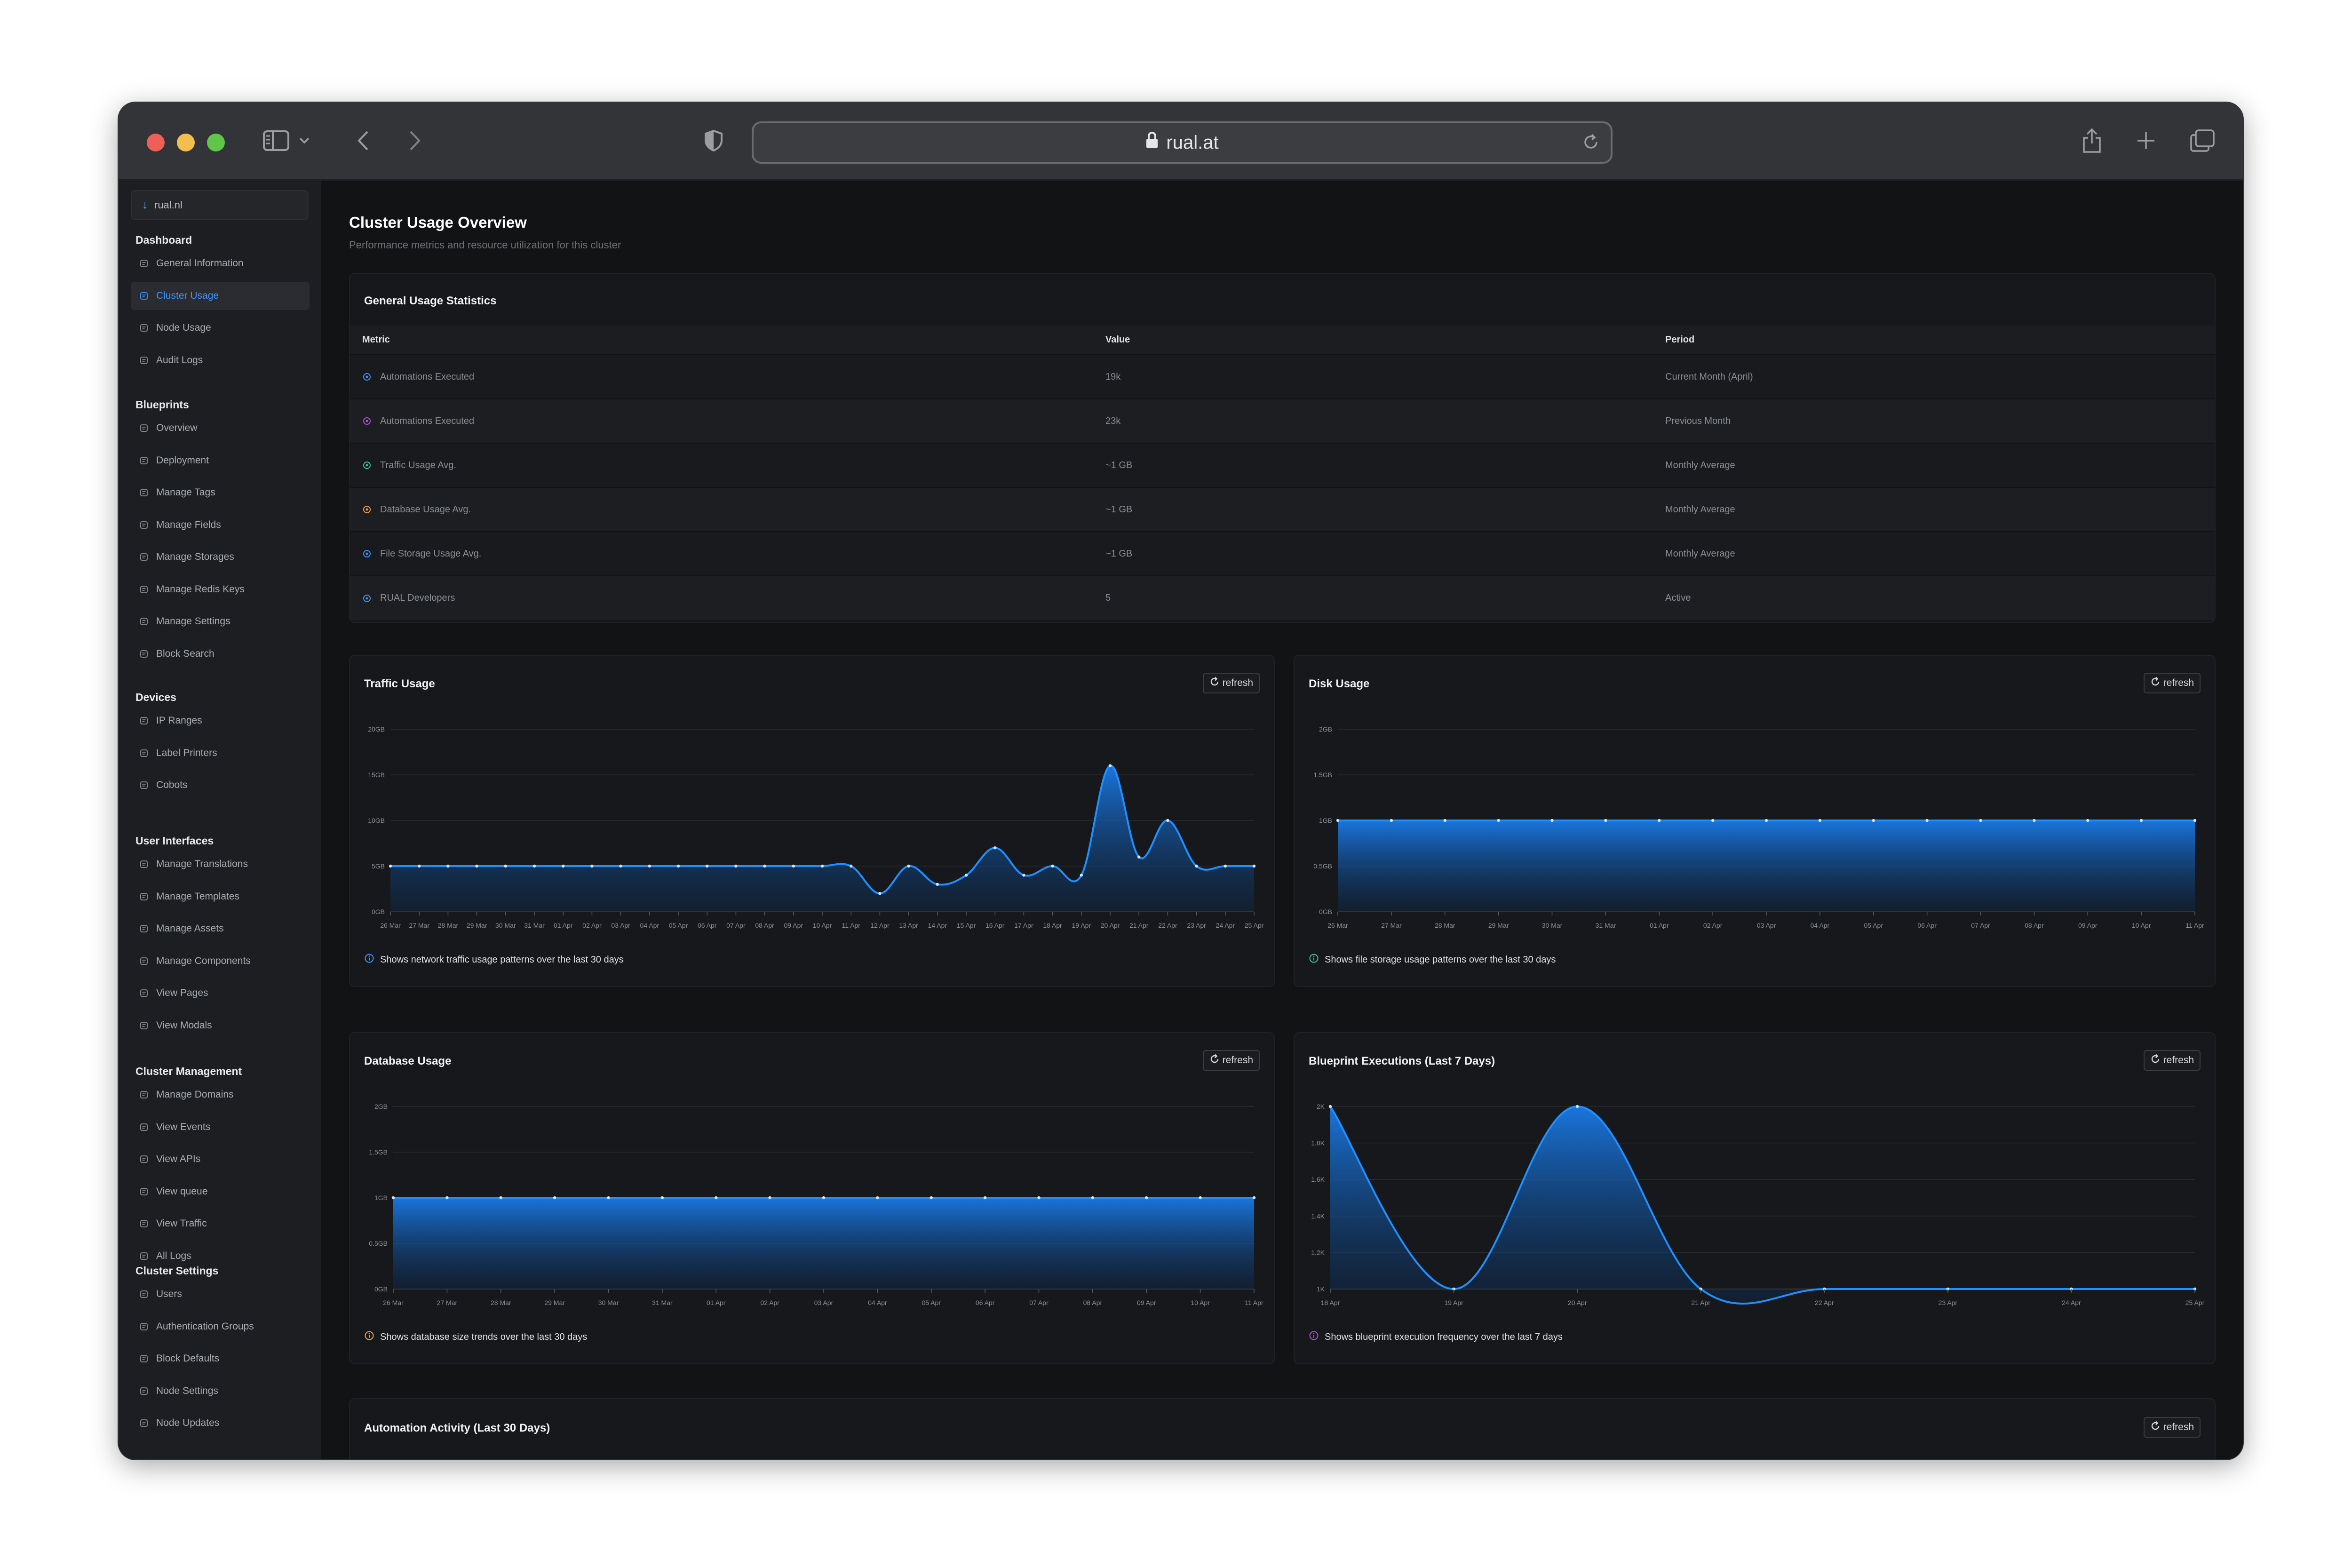  I want to click on minimize-window-button, so click(186, 142).